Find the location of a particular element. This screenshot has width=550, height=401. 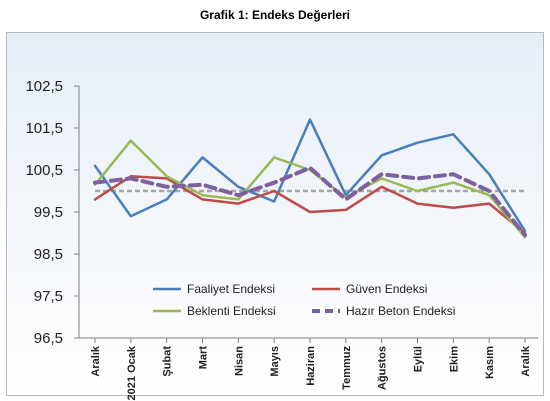

x-tick-label: Temmuz is located at coordinates (347, 368).